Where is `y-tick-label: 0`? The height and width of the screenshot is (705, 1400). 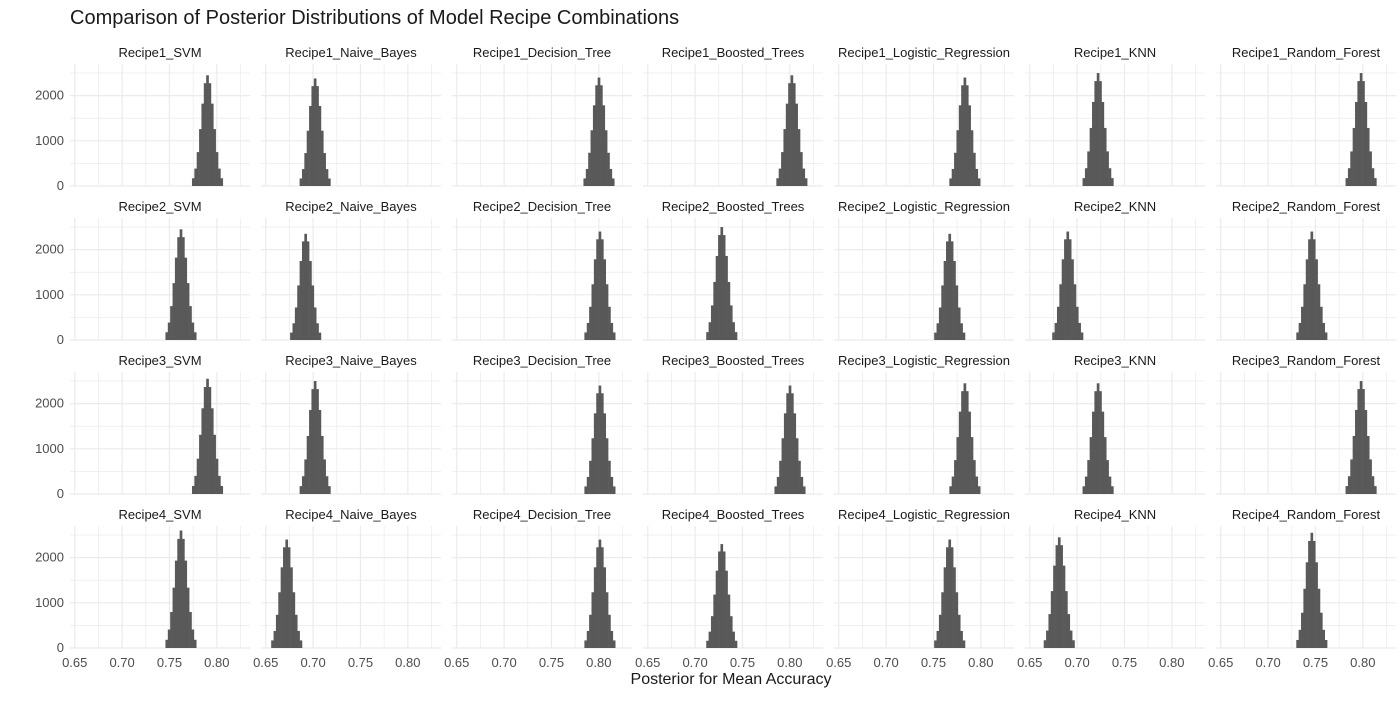
y-tick-label: 0 is located at coordinates (60, 493).